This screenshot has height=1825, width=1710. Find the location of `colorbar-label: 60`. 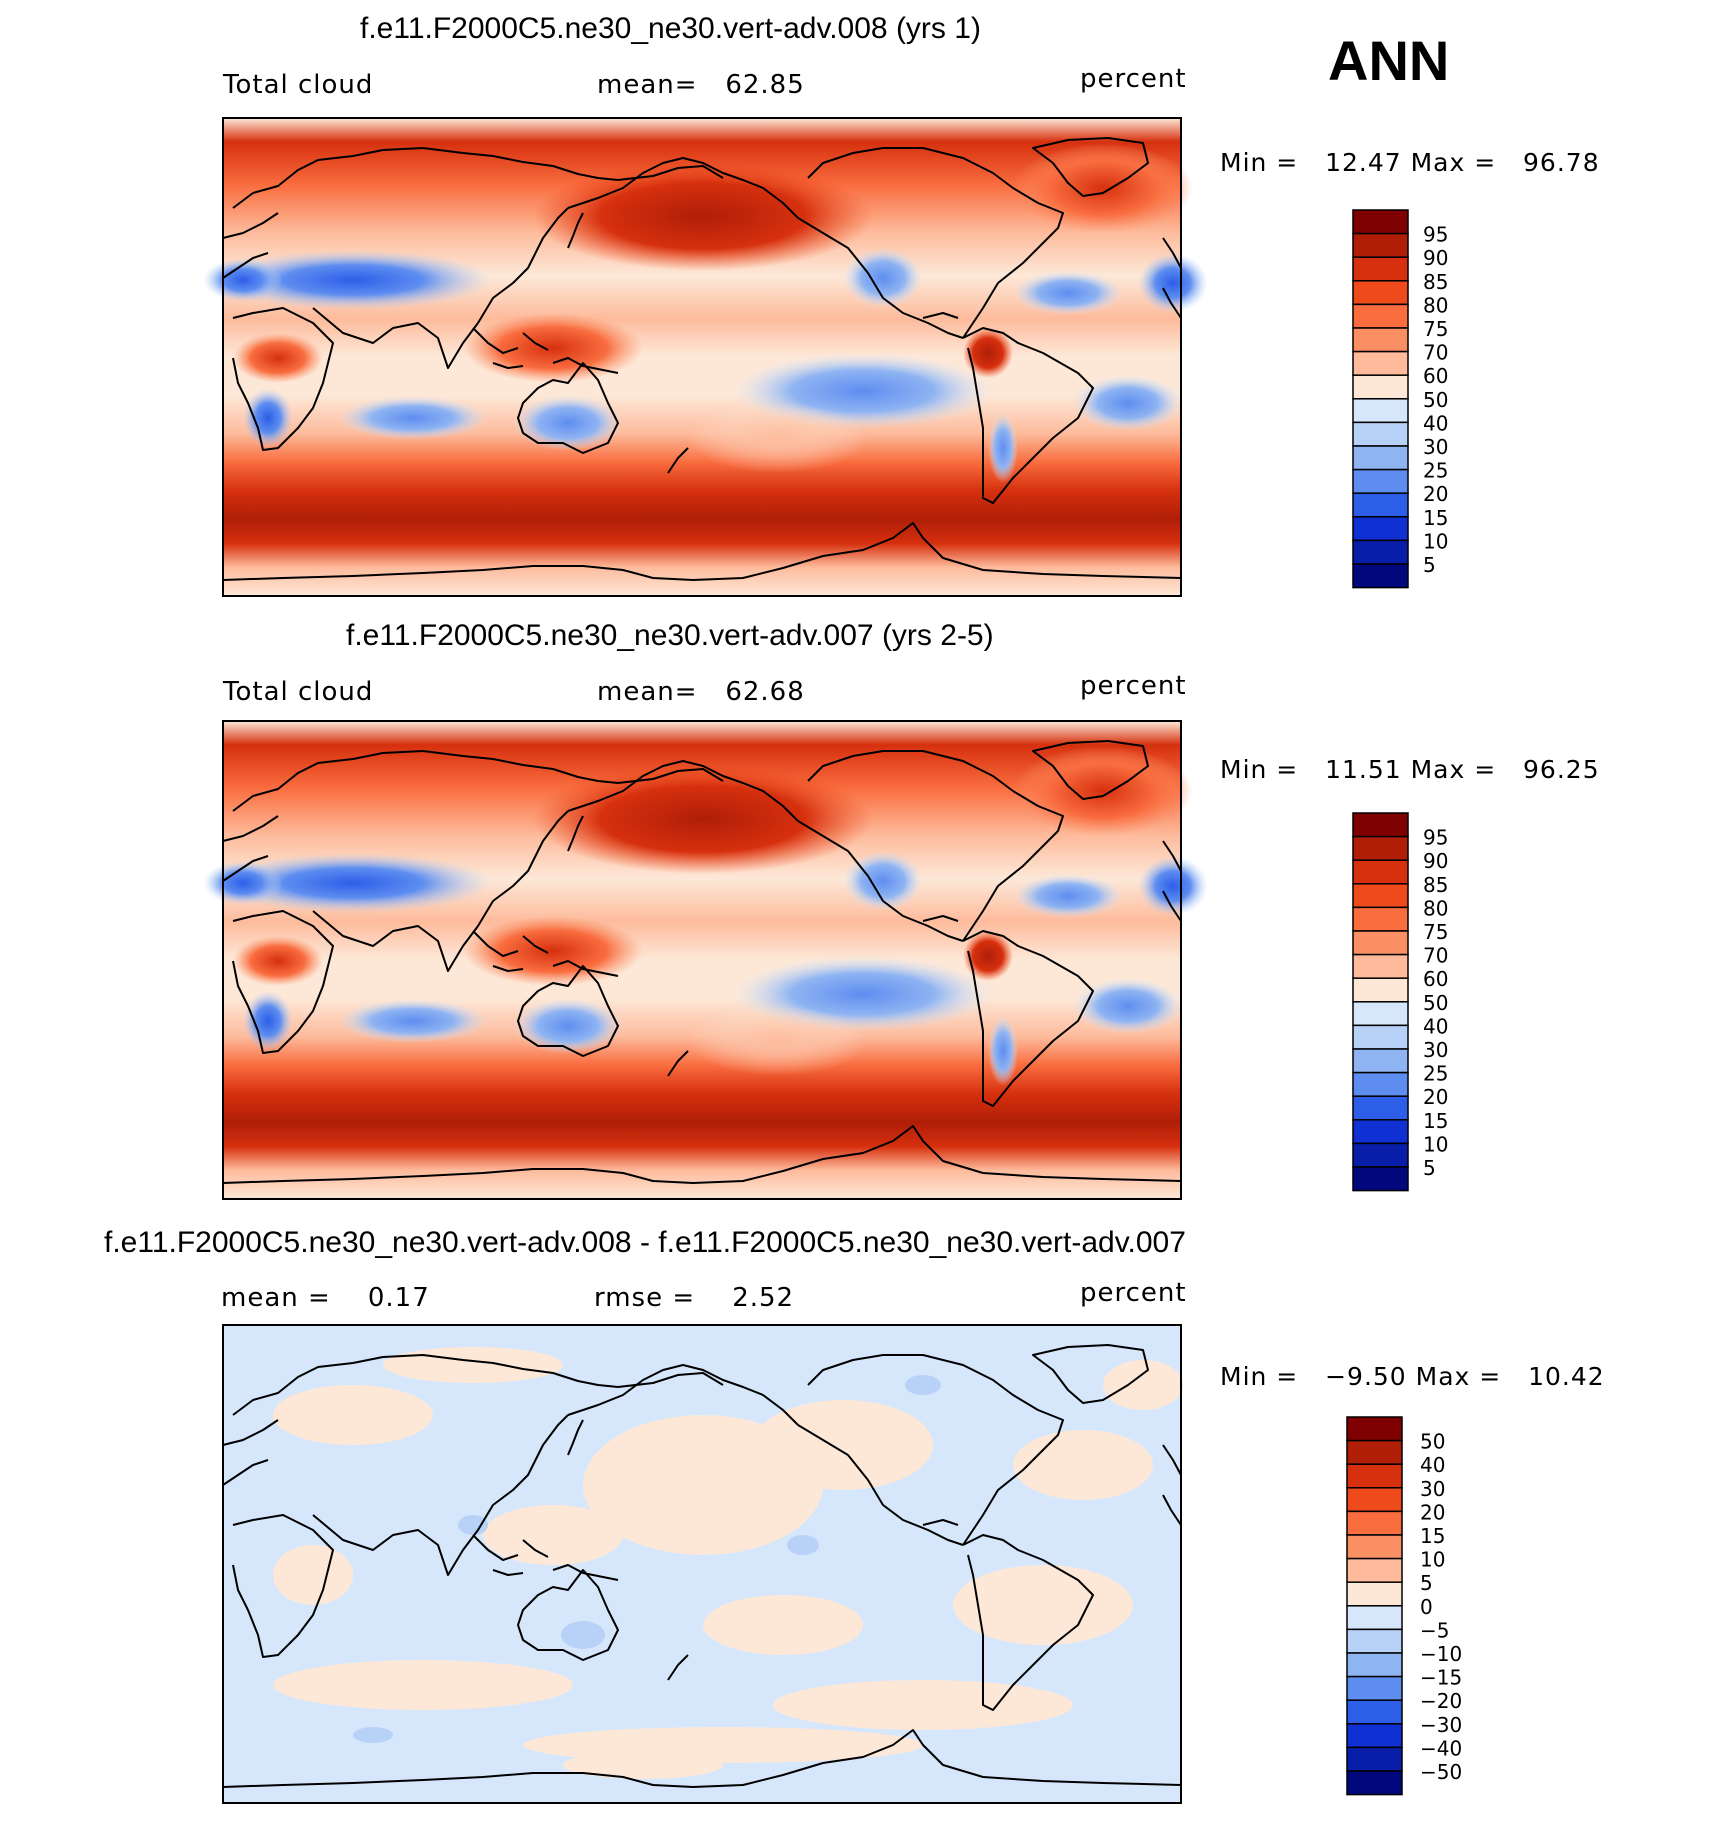

colorbar-label: 60 is located at coordinates (1435, 376).